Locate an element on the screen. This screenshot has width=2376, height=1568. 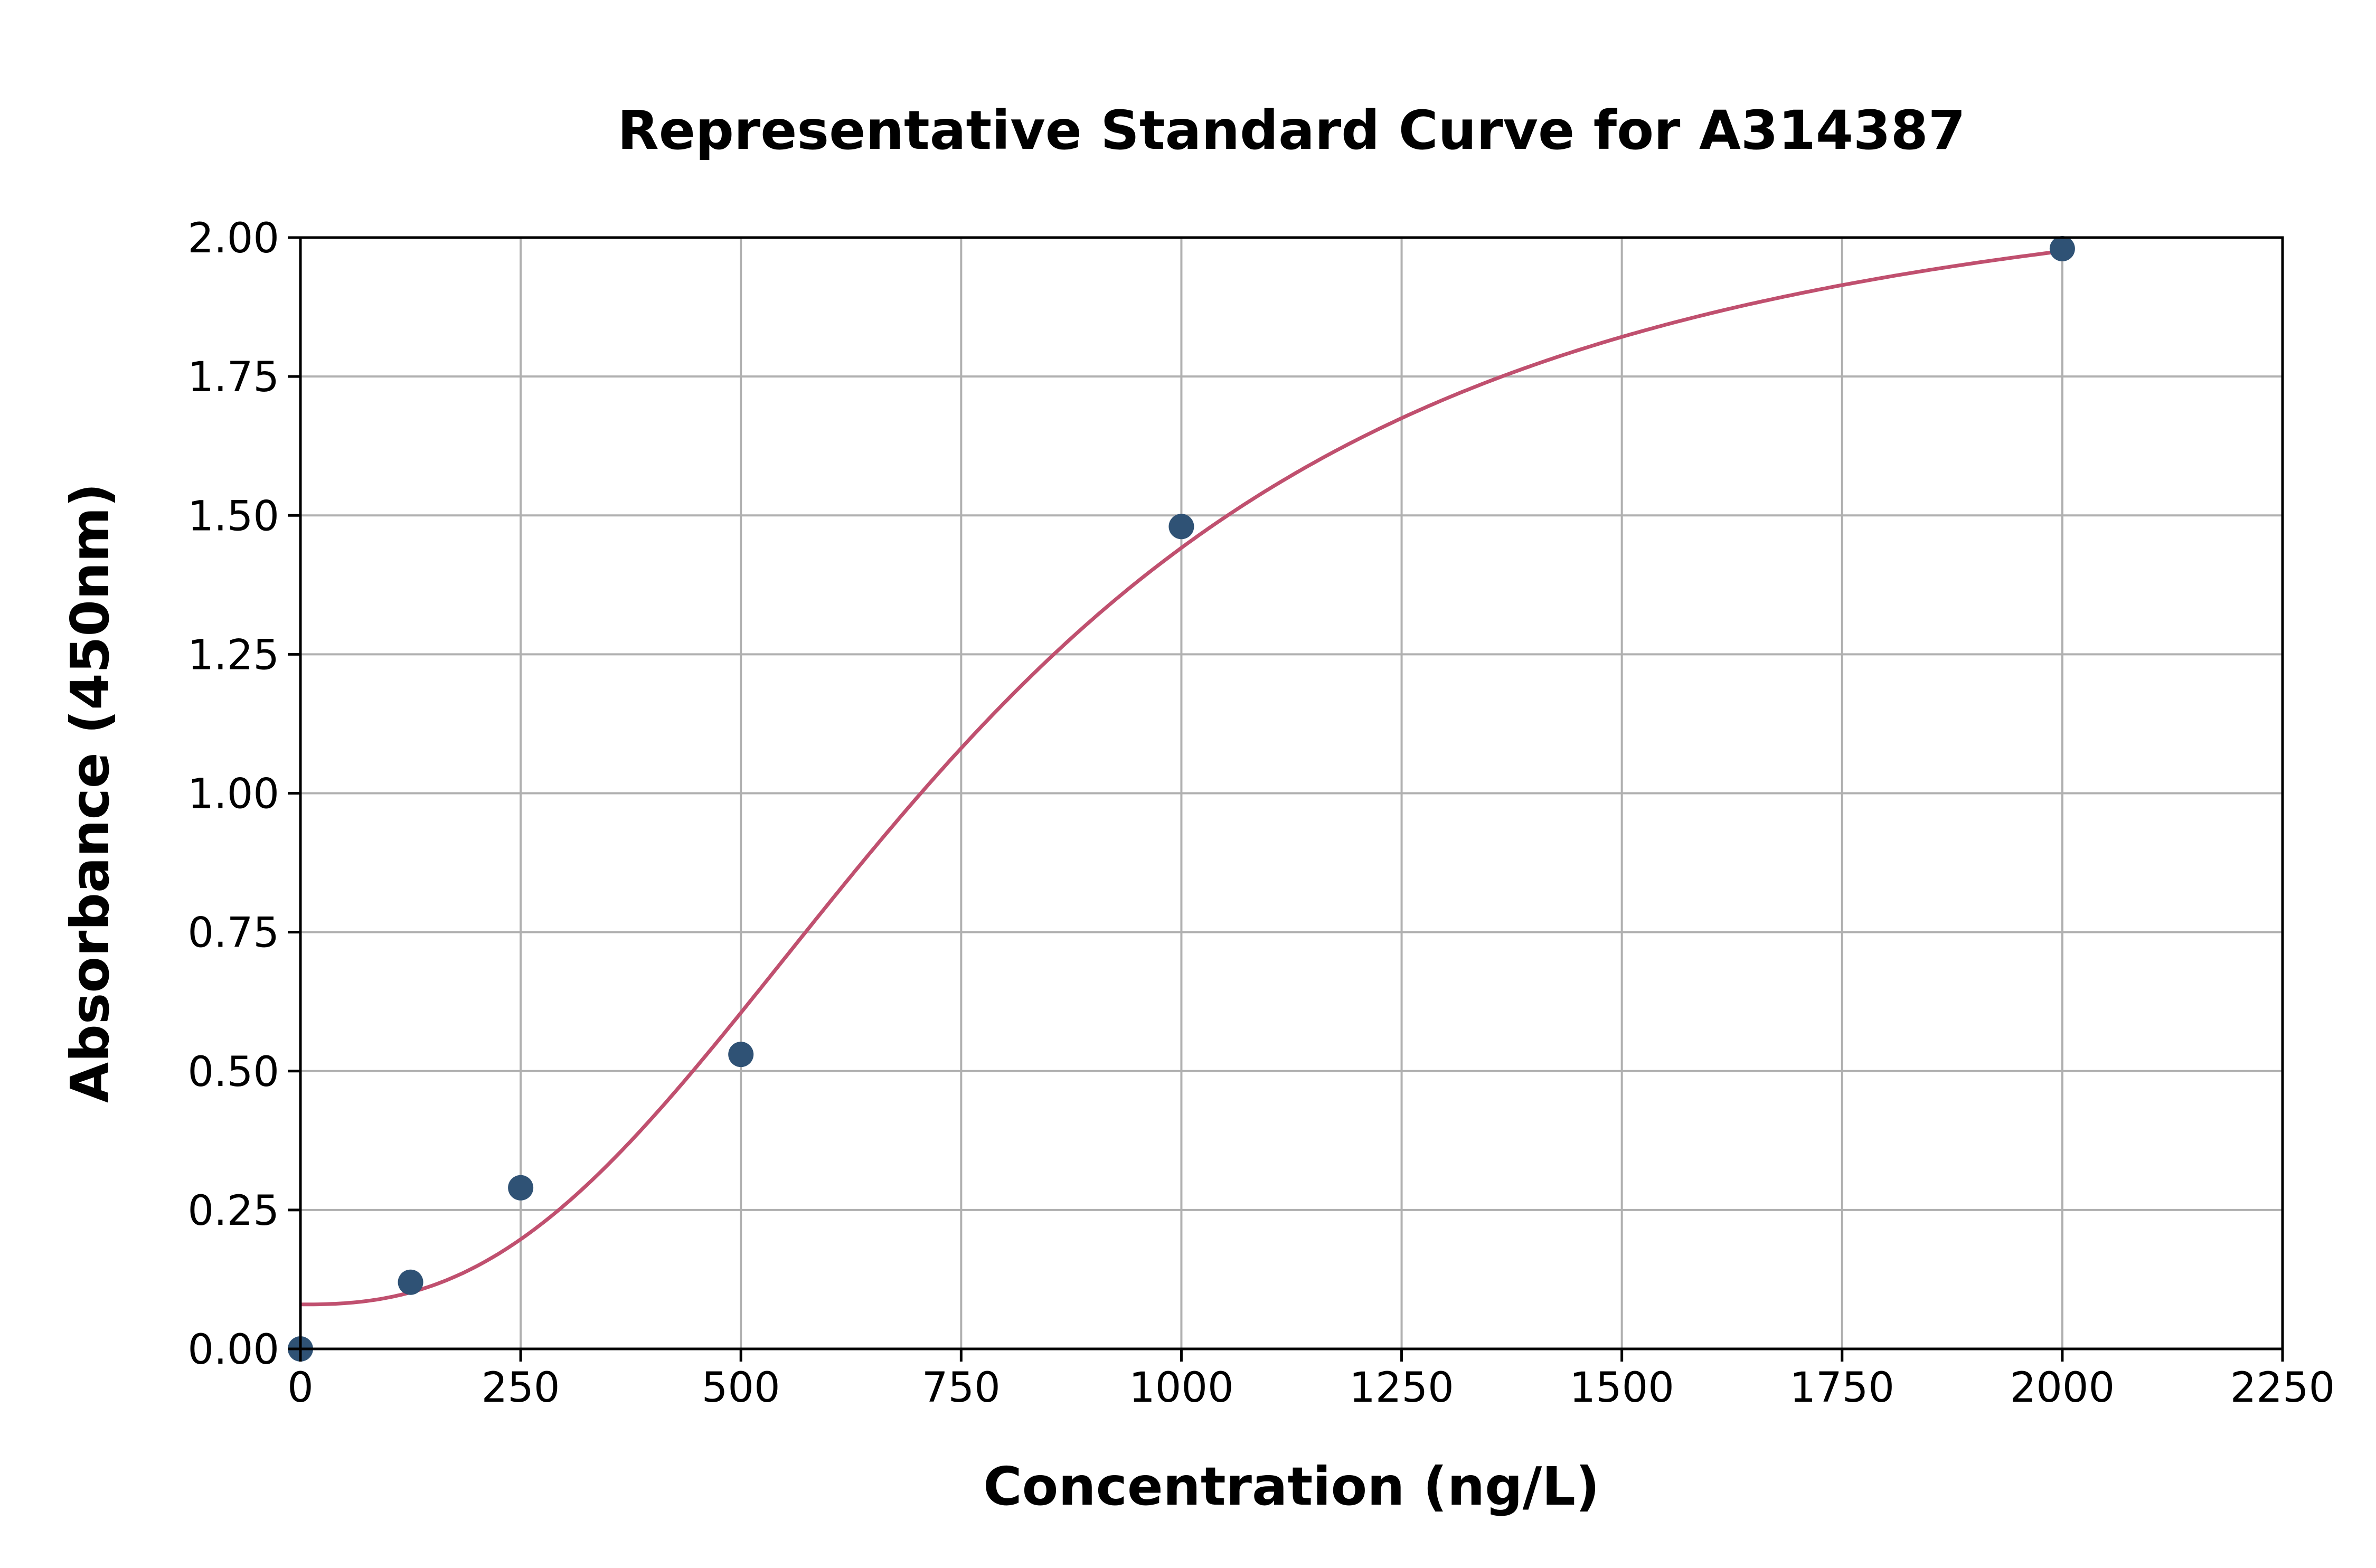
y-tick-label: 0.50 is located at coordinates (233, 1072).